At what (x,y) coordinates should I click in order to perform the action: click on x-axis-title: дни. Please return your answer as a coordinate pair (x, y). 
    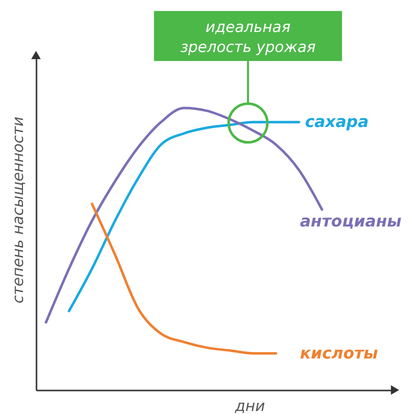
    Looking at the image, I should click on (250, 405).